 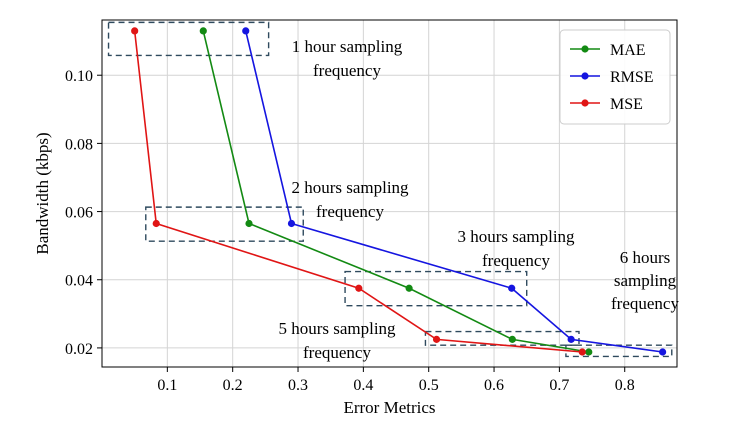 I want to click on x-tick-label: 0.1, so click(x=167, y=385).